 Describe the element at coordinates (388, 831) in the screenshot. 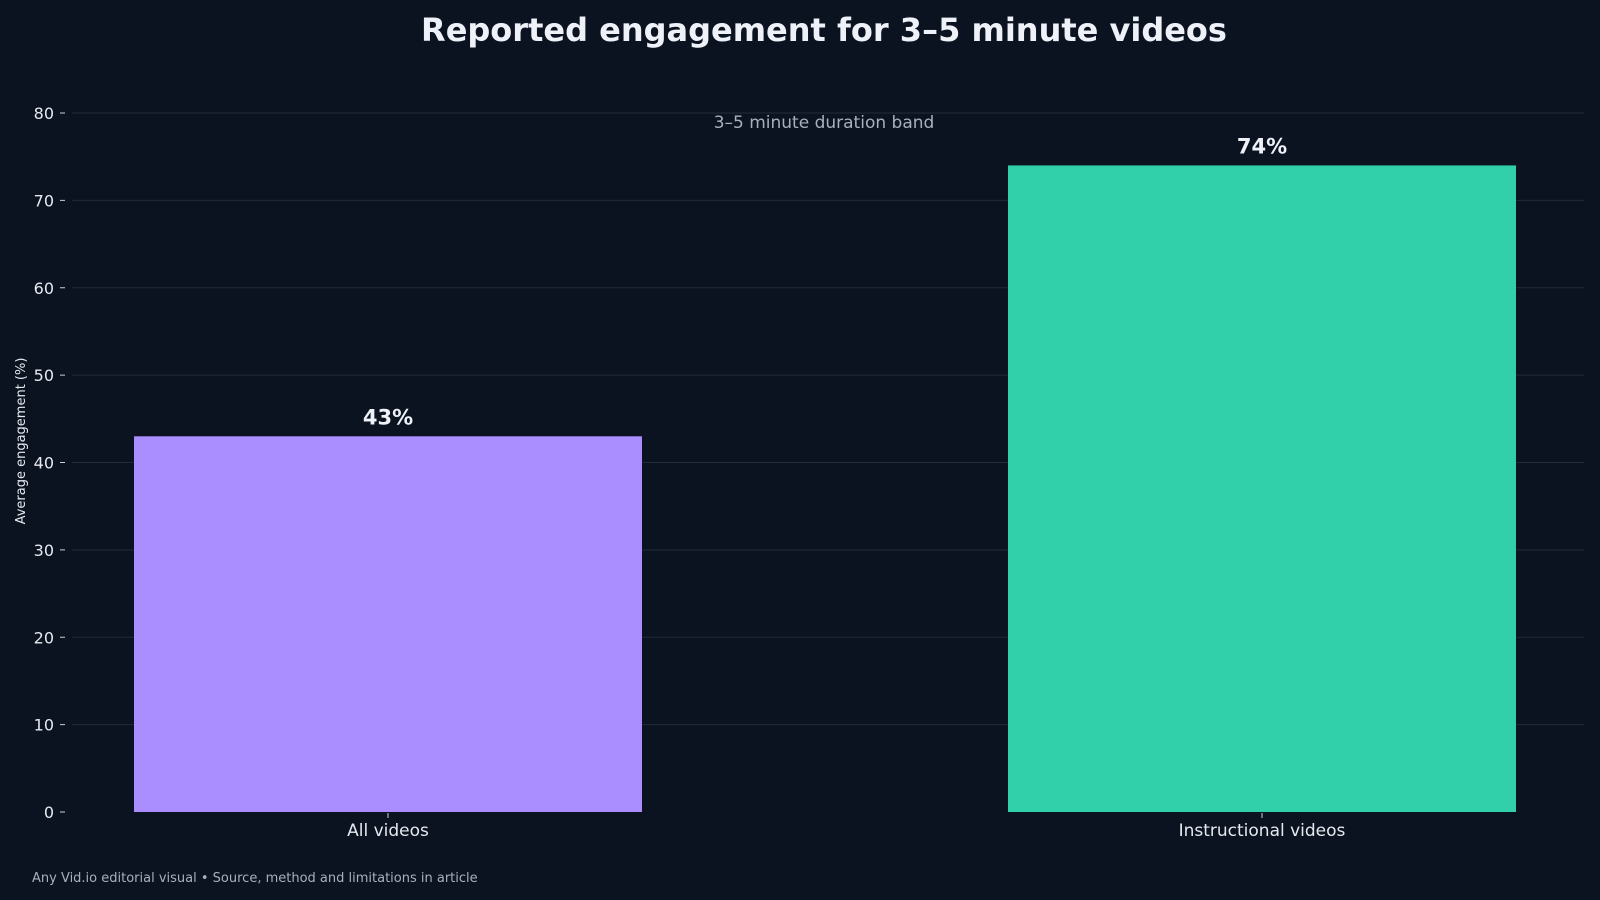

I see `x-tick-label-0: All videos` at that location.